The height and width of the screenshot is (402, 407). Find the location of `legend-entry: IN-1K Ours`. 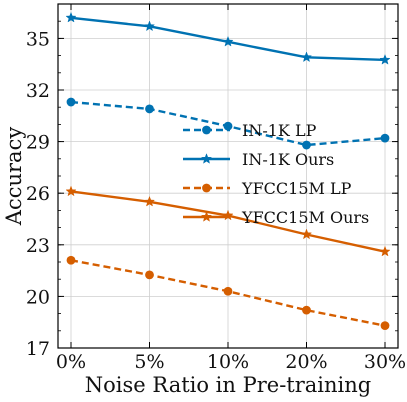

legend-entry: IN-1K Ours is located at coordinates (258, 159).